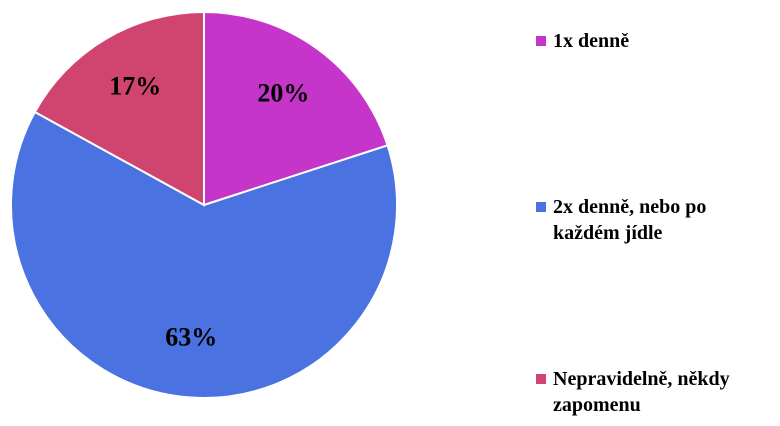 The image size is (780, 426). I want to click on legend-label: 2x denně, nebo po každém jídle, so click(630, 220).